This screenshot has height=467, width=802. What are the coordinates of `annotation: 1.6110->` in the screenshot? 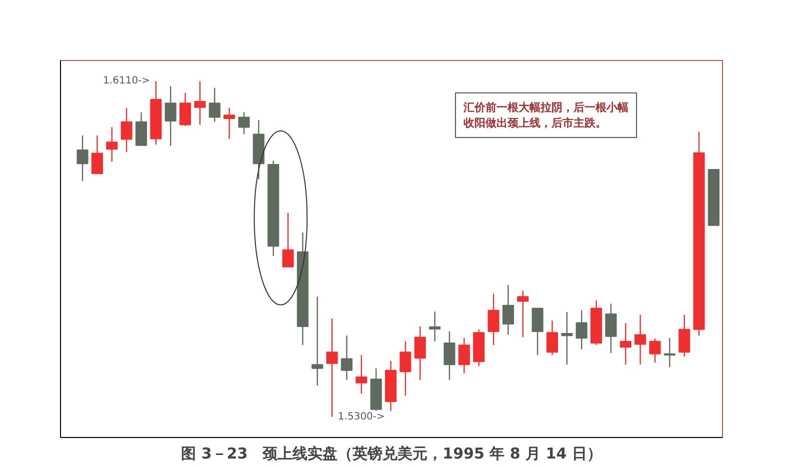 It's located at (126, 81).